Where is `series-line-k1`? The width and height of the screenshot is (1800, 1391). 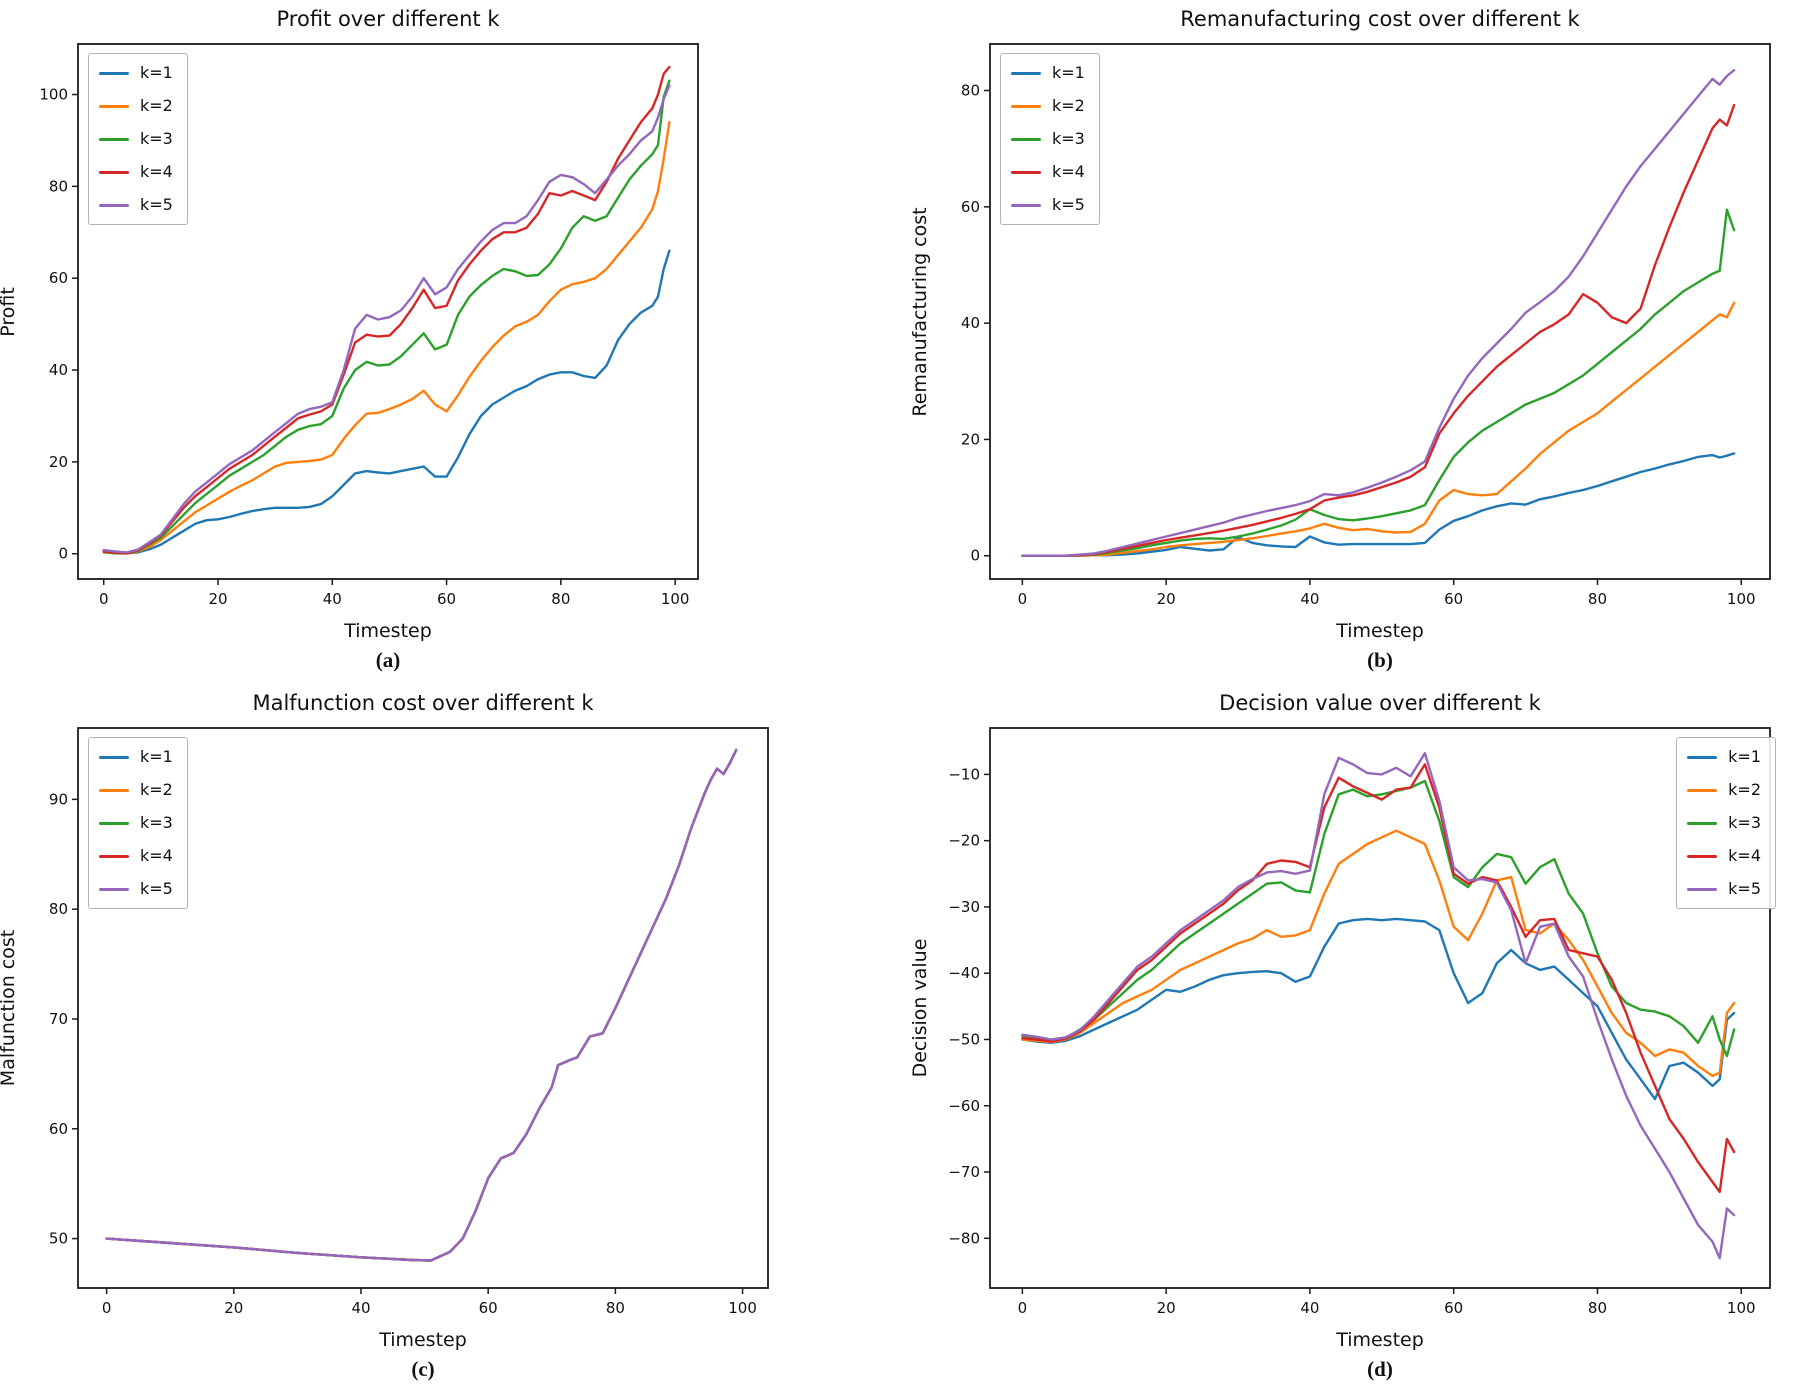
series-line-k1 is located at coordinates (1378, 1009).